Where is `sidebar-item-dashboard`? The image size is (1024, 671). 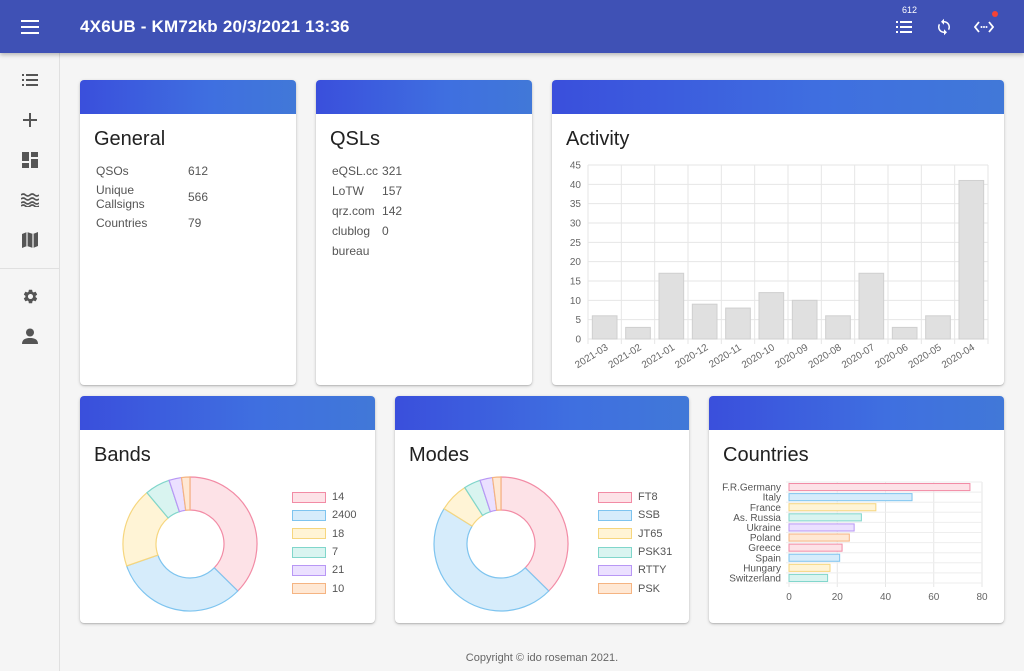
sidebar-item-dashboard is located at coordinates (30, 160).